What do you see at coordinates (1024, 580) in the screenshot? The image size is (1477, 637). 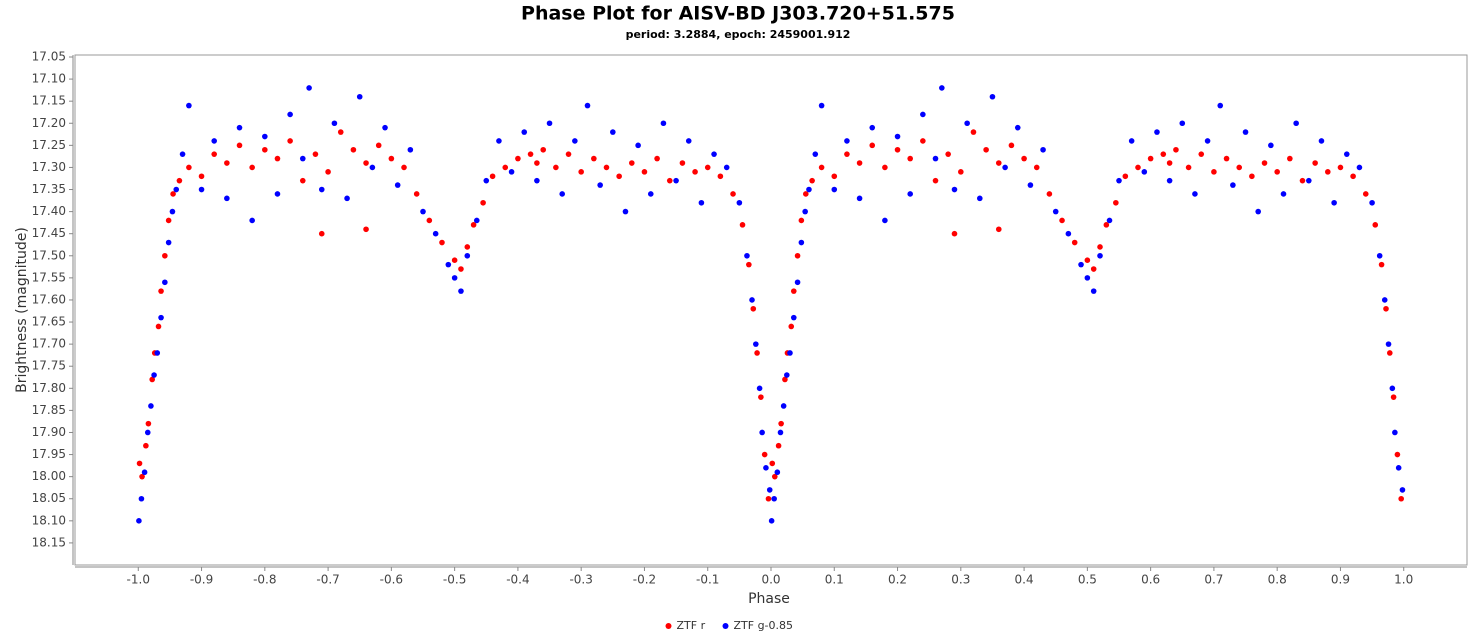 I see `x-tick-label: 0.4` at bounding box center [1024, 580].